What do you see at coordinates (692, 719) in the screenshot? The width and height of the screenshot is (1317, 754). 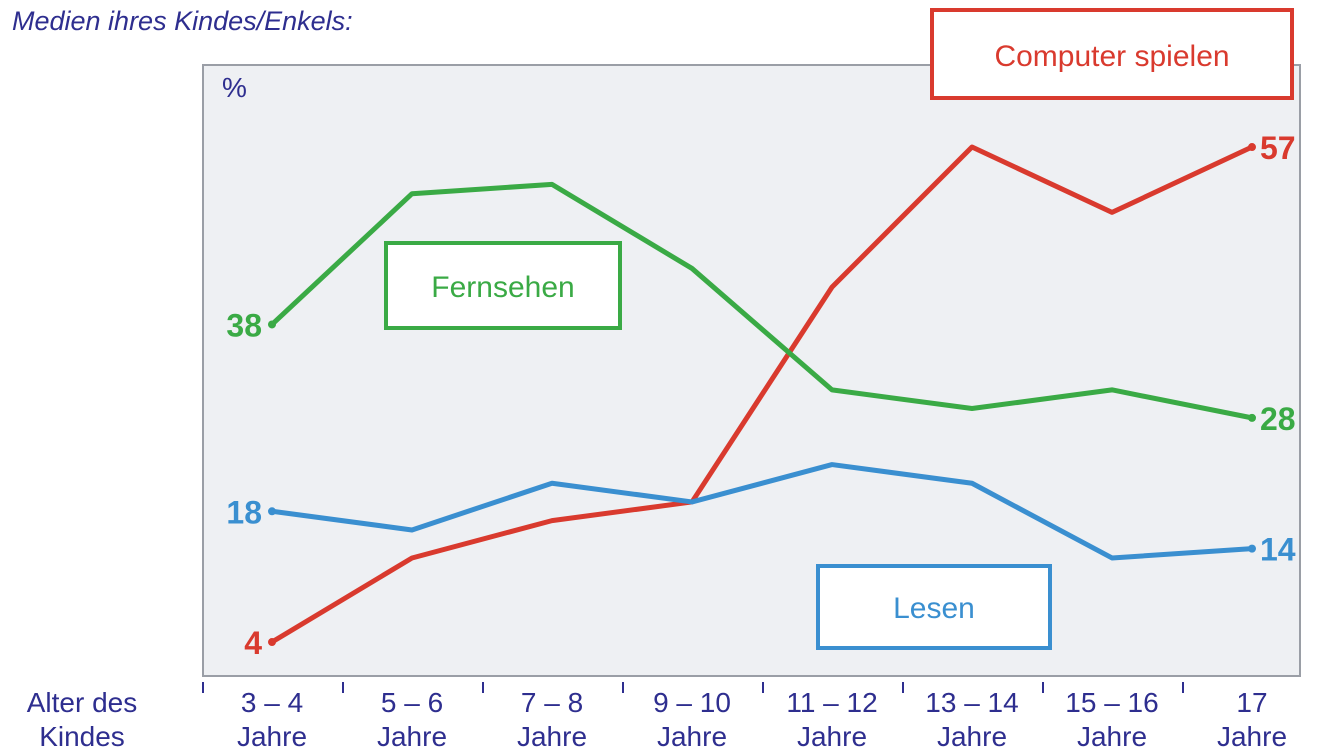 I see `x-tick-label: 9 – 10 Jahre` at bounding box center [692, 719].